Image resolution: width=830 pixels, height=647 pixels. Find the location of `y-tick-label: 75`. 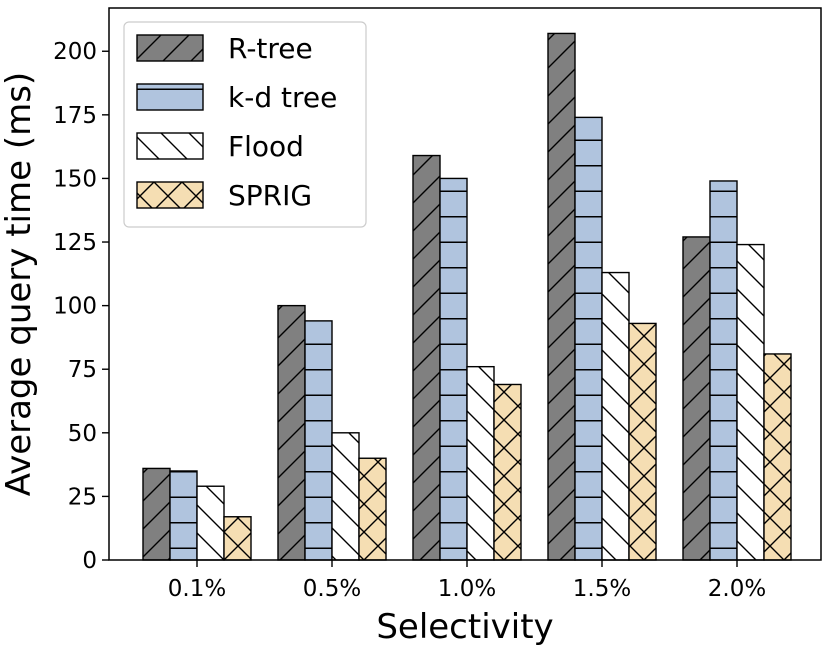

y-tick-label: 75 is located at coordinates (82, 370).